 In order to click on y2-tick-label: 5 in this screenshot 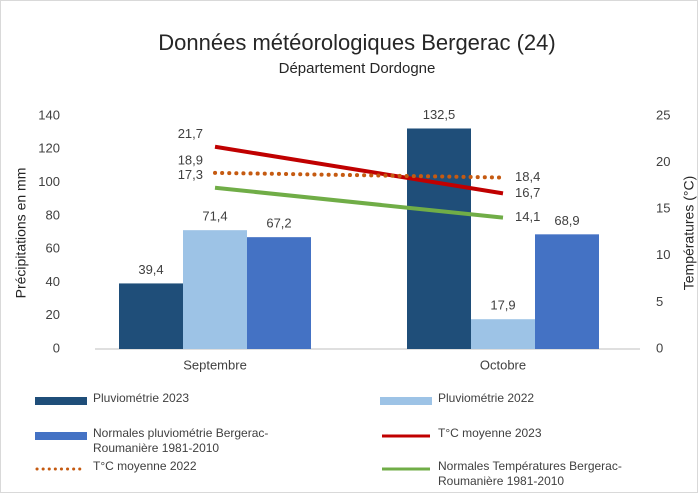, I will do `click(659, 301)`.